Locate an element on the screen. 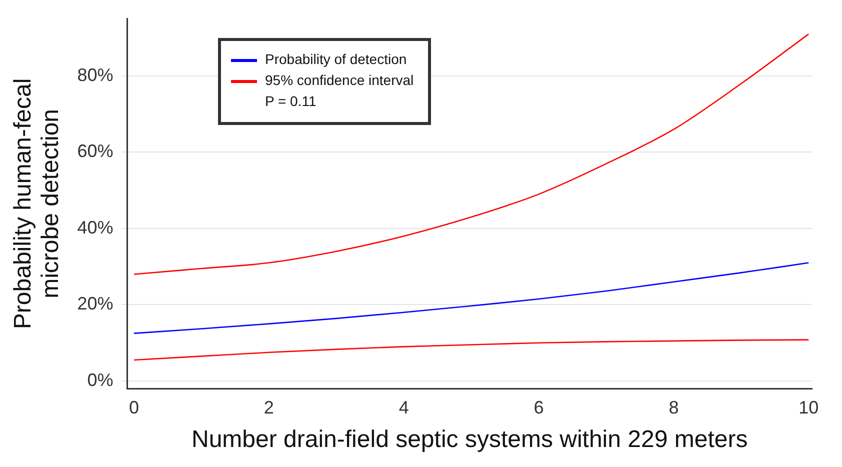 The height and width of the screenshot is (467, 842). y-tick-label: 0% is located at coordinates (100, 380).